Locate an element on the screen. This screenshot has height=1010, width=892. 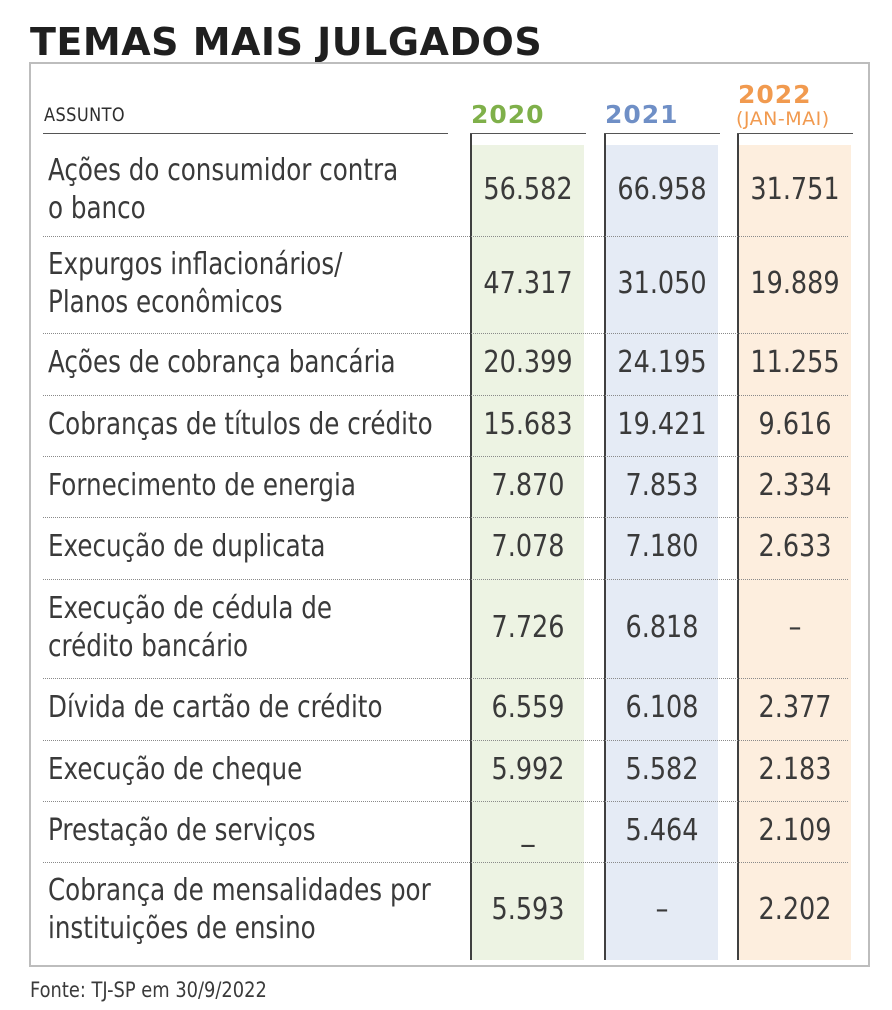
cell-2020: 5.992 is located at coordinates (528, 769).